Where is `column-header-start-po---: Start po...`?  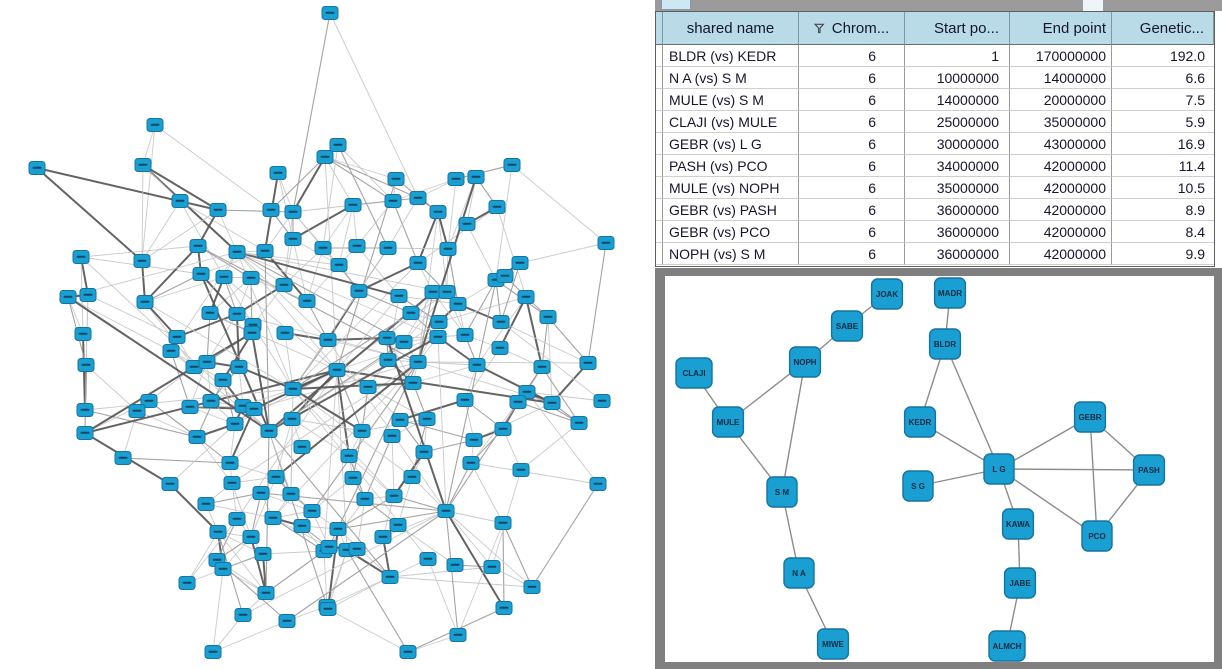 column-header-start-po---: Start po... is located at coordinates (957, 28).